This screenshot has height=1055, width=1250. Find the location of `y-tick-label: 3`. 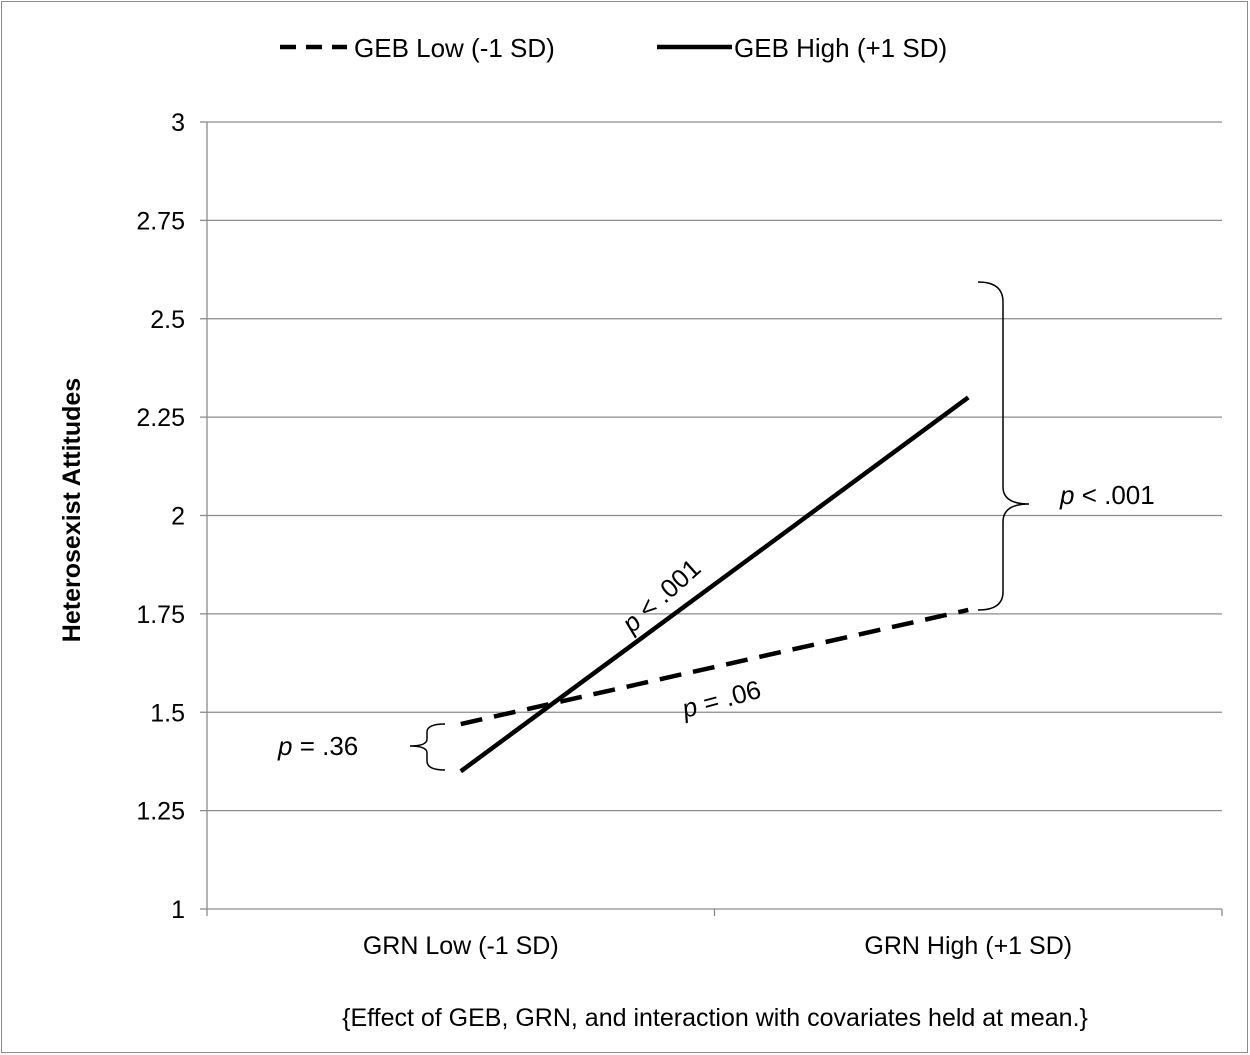

y-tick-label: 3 is located at coordinates (178, 123).